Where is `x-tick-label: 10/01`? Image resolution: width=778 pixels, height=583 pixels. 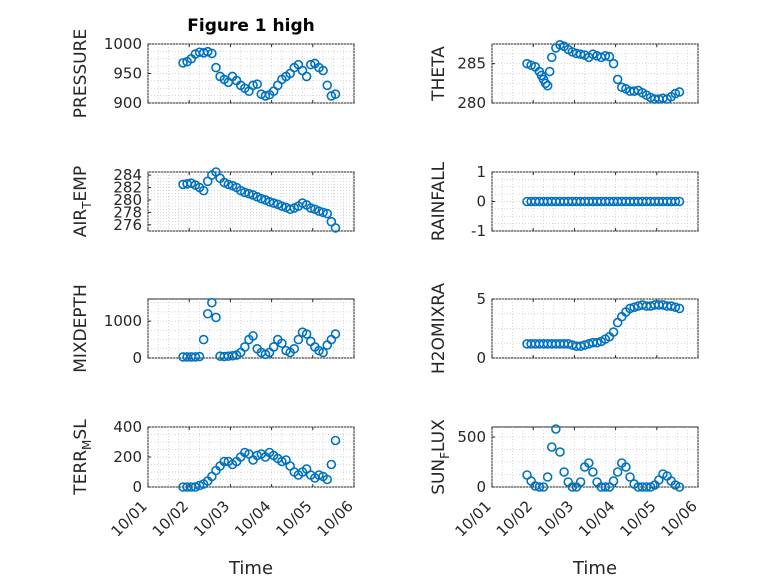 x-tick-label: 10/01 is located at coordinates (473, 518).